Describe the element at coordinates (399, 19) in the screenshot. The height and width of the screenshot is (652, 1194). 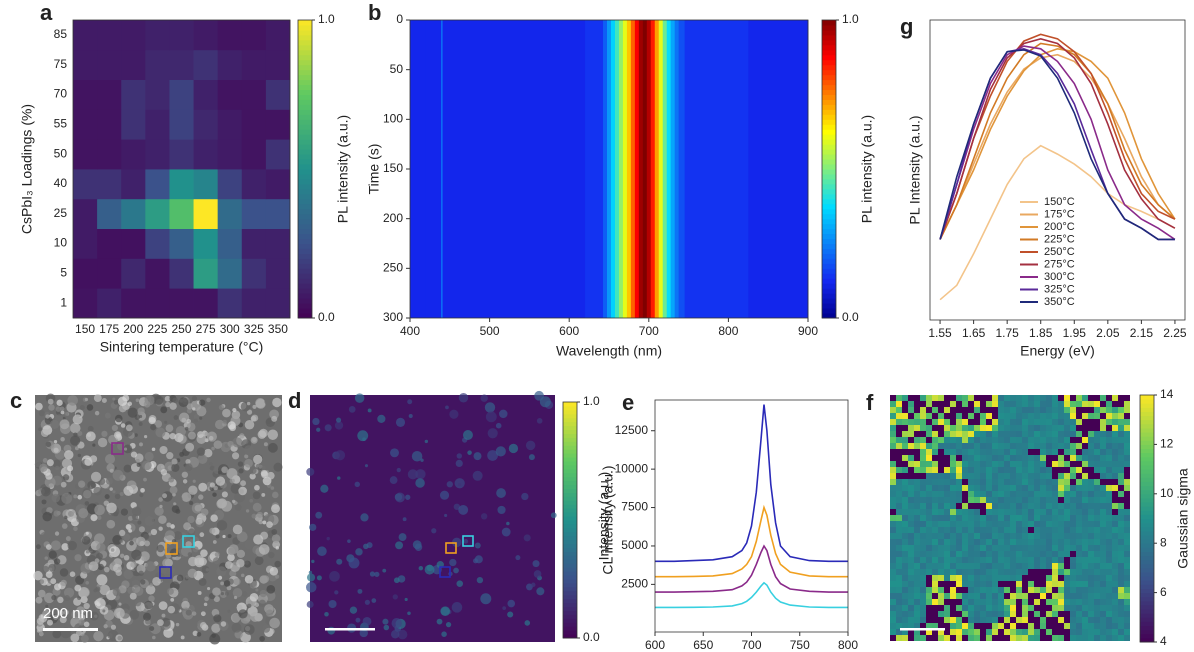
I see `y-tick-label: 0` at that location.